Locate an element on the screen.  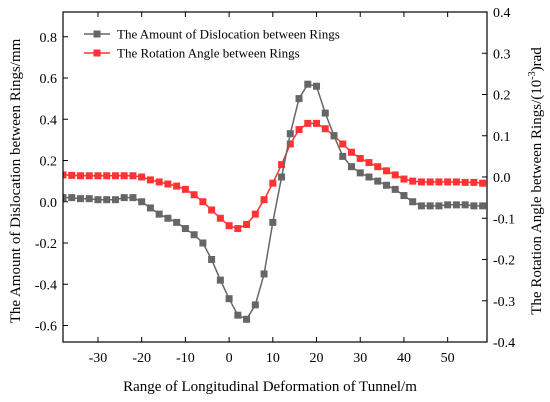
y-right-tick-label: -0.1 is located at coordinates (504, 219).